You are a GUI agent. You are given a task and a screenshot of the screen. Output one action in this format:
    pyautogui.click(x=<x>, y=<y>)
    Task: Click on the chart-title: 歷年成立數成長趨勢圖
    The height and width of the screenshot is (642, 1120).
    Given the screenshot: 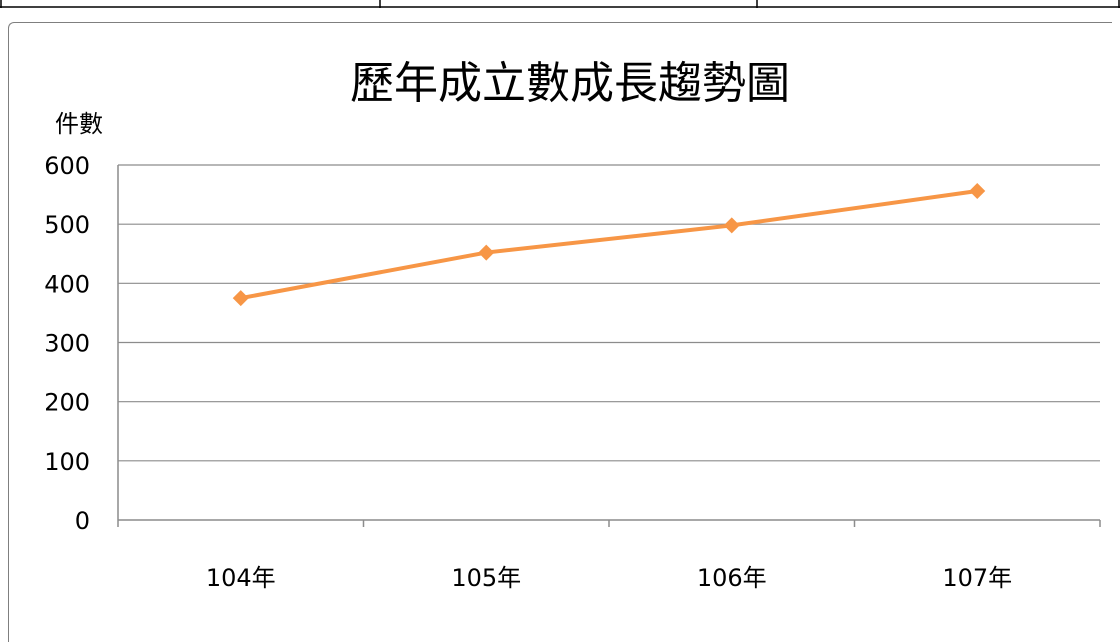 What is the action you would take?
    pyautogui.click(x=570, y=83)
    